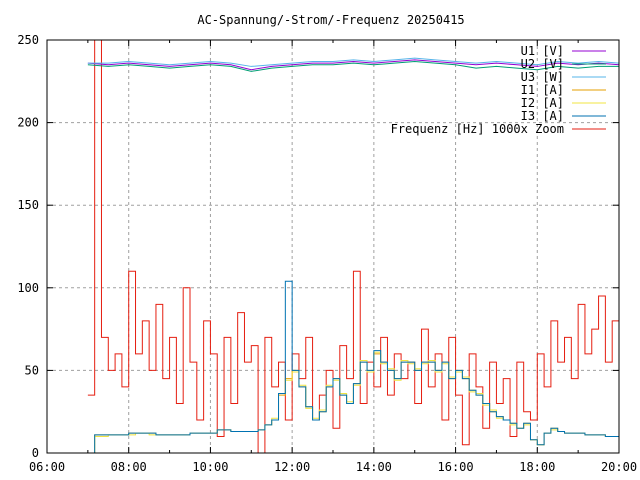 This screenshot has height=480, width=640. What do you see at coordinates (542, 51) in the screenshot?
I see `legend-label: U1 [V]` at bounding box center [542, 51].